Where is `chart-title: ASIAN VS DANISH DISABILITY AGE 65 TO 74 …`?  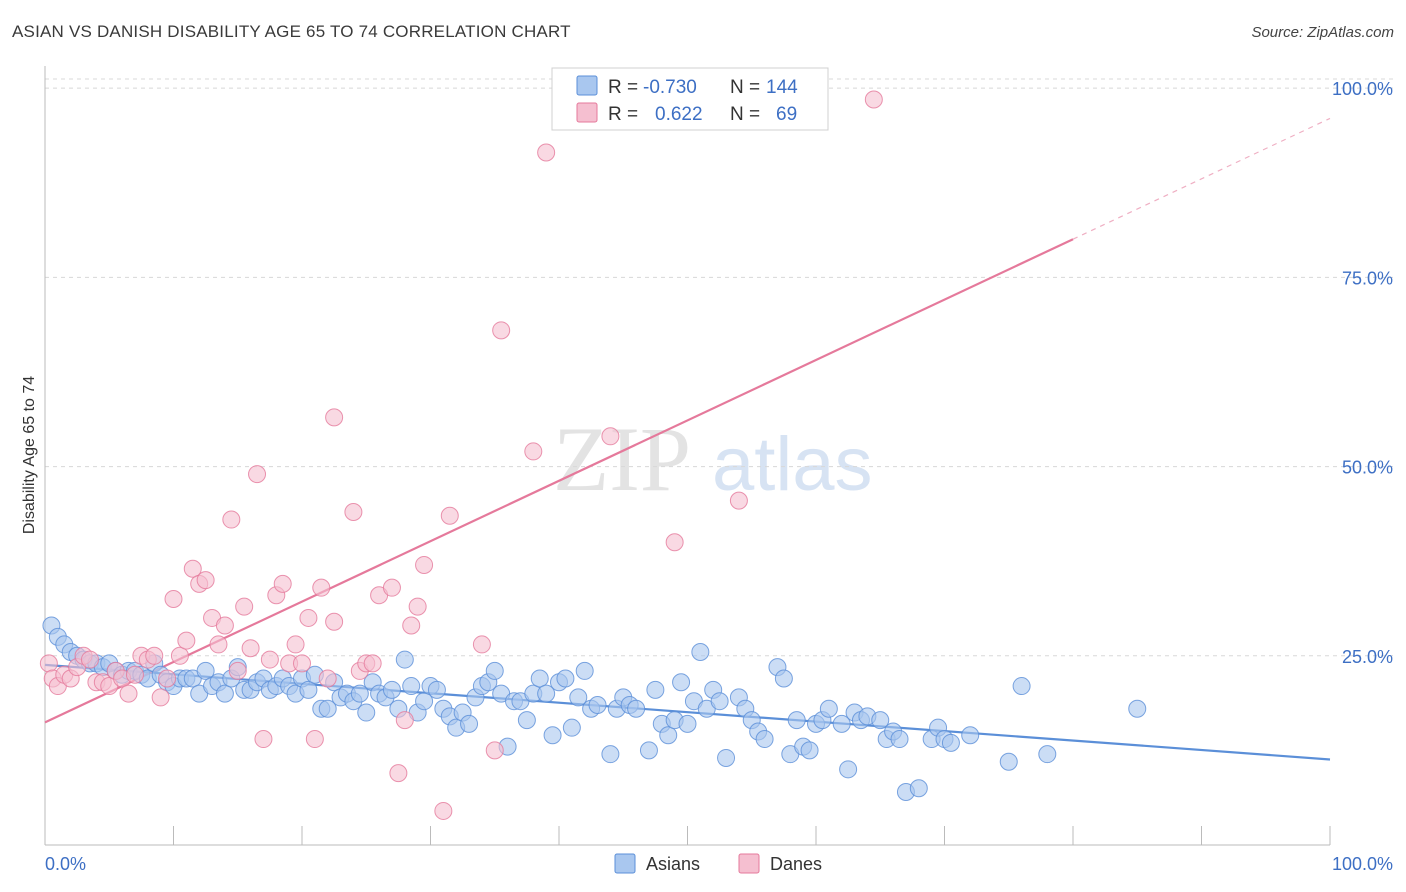 chart-title: ASIAN VS DANISH DISABILITY AGE 65 TO 74 … is located at coordinates (291, 31).